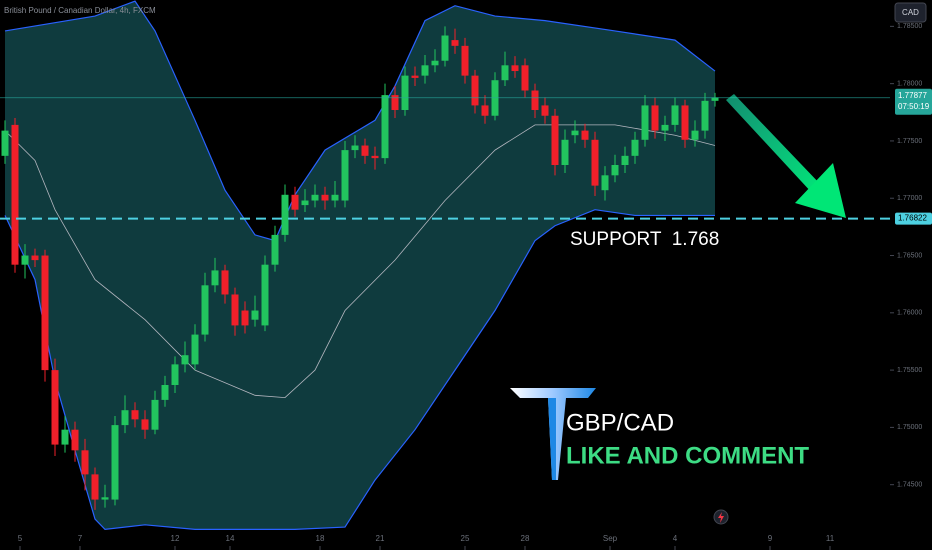  Describe the element at coordinates (909, 141) in the screenshot. I see `y-tick-label: 1.77500` at that location.